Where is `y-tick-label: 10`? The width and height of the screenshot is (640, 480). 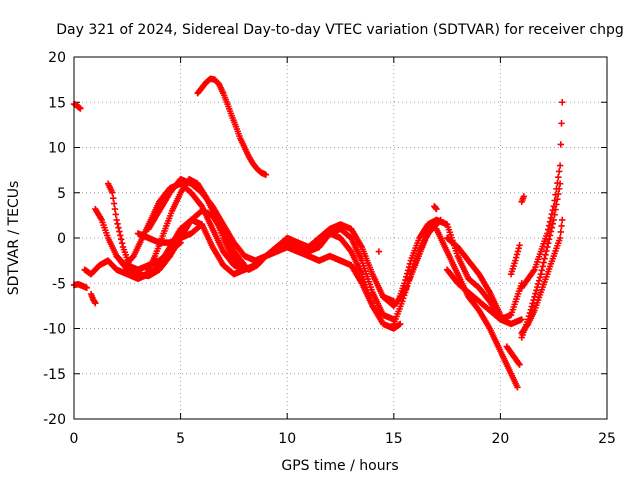 y-tick-label: 10 is located at coordinates (57, 149).